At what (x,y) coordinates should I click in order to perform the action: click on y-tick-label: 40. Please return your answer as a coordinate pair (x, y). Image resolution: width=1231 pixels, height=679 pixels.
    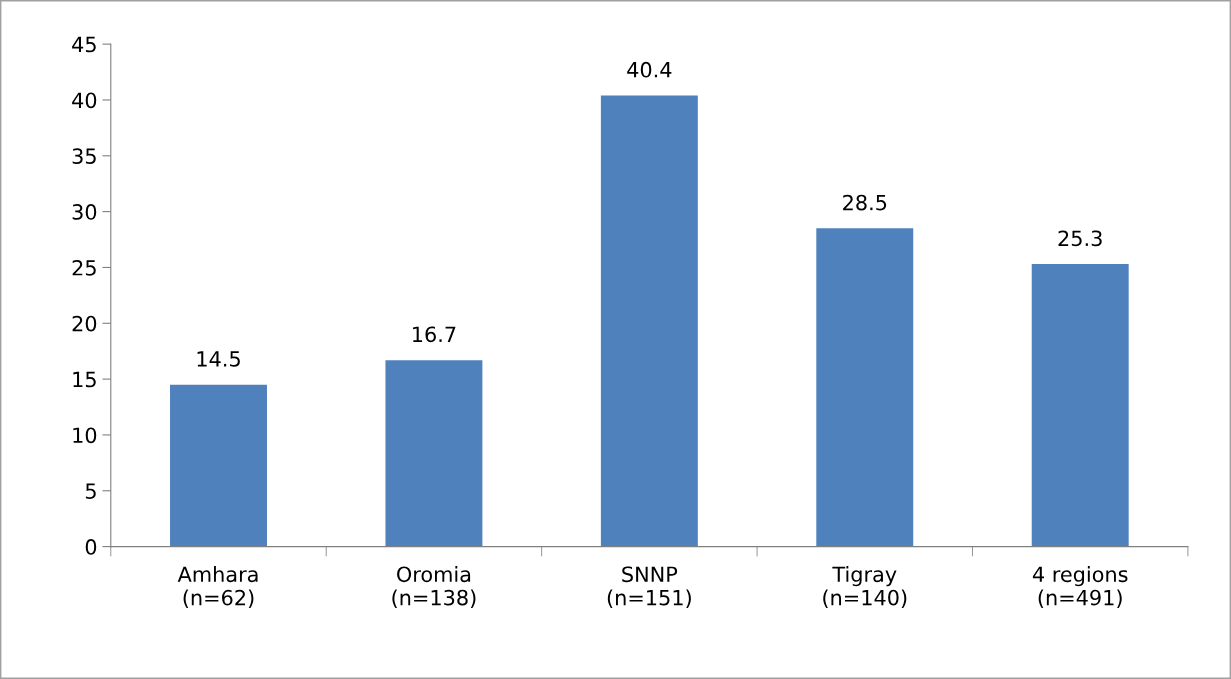
    Looking at the image, I should click on (84, 100).